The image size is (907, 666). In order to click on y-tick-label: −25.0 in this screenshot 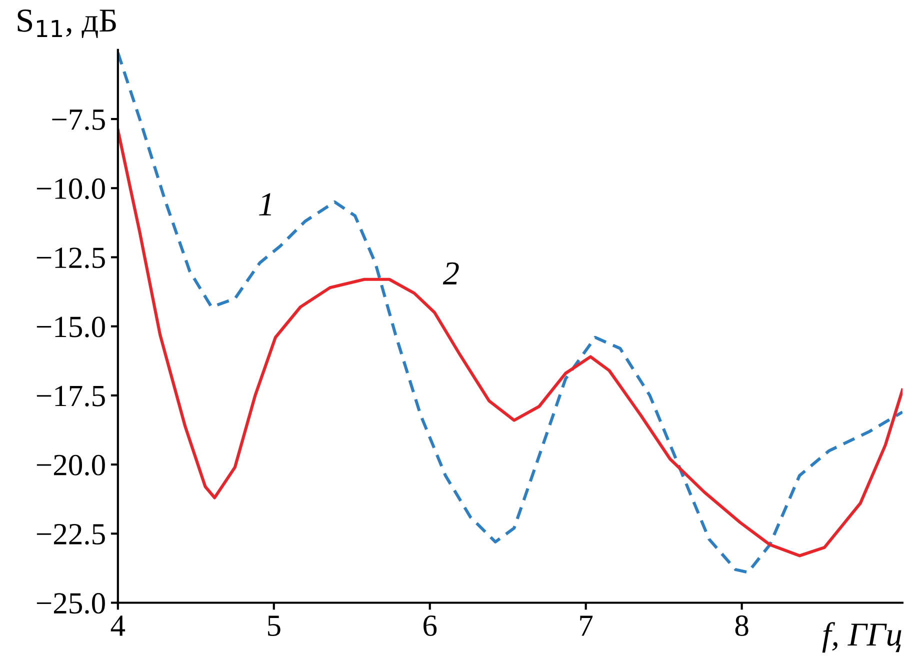, I will do `click(70, 603)`.